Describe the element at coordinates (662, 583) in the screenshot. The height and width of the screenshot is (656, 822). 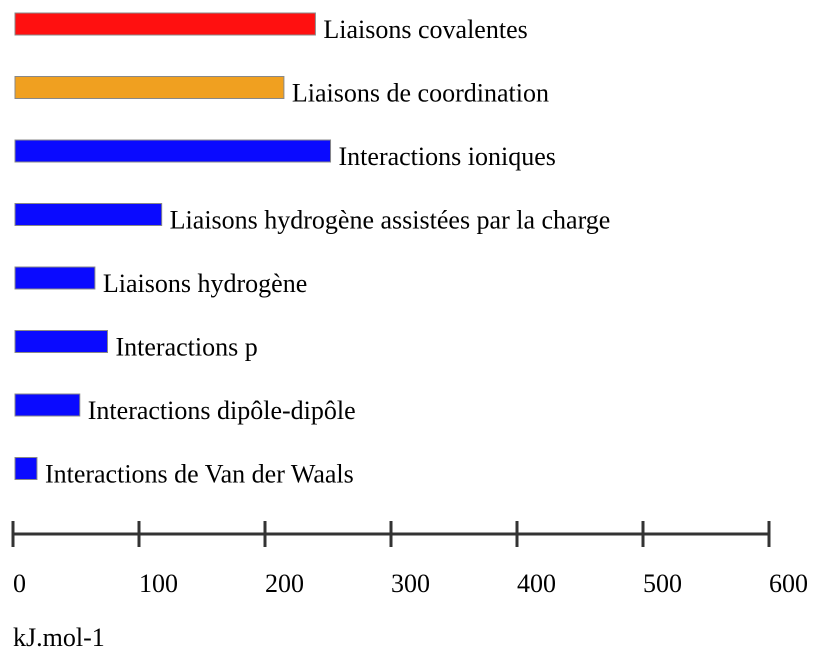
I see `x-tick-label: 500` at that location.